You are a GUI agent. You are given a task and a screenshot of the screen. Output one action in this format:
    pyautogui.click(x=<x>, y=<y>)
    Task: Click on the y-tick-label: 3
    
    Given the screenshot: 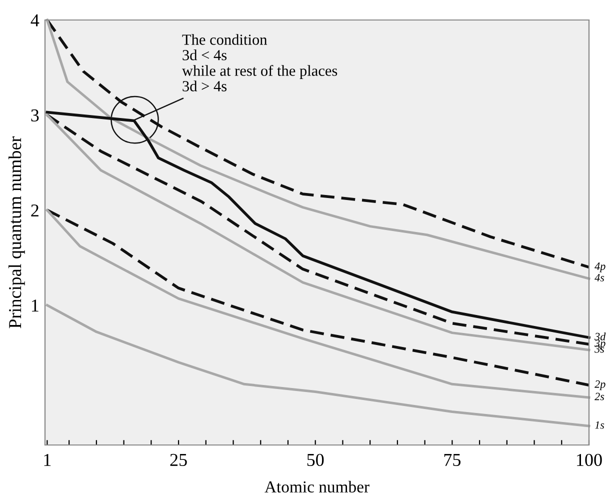 What is the action you would take?
    pyautogui.click(x=35, y=115)
    